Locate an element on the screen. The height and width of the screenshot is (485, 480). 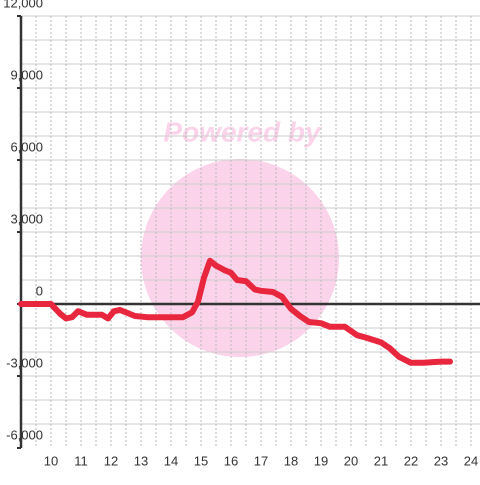
y-tick-label: 9,000 is located at coordinates (26, 74).